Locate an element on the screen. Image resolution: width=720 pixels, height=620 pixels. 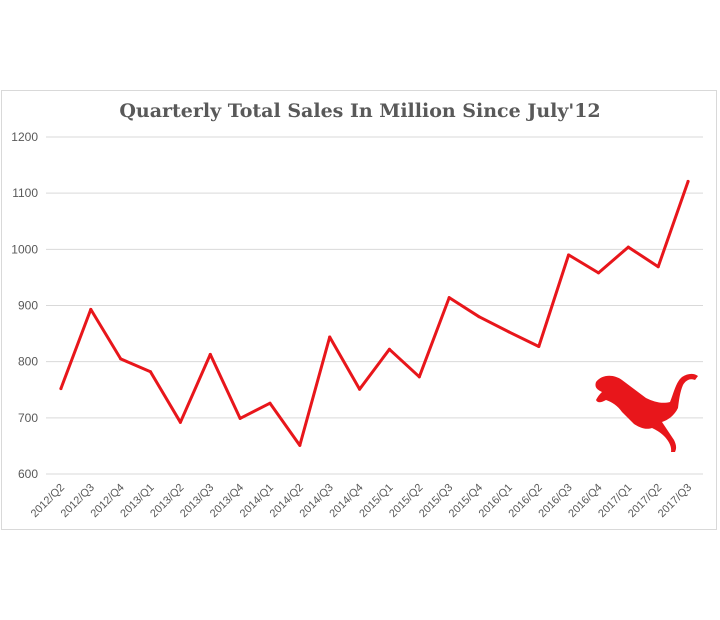
y-tick-label: 1100 is located at coordinates (25, 193).